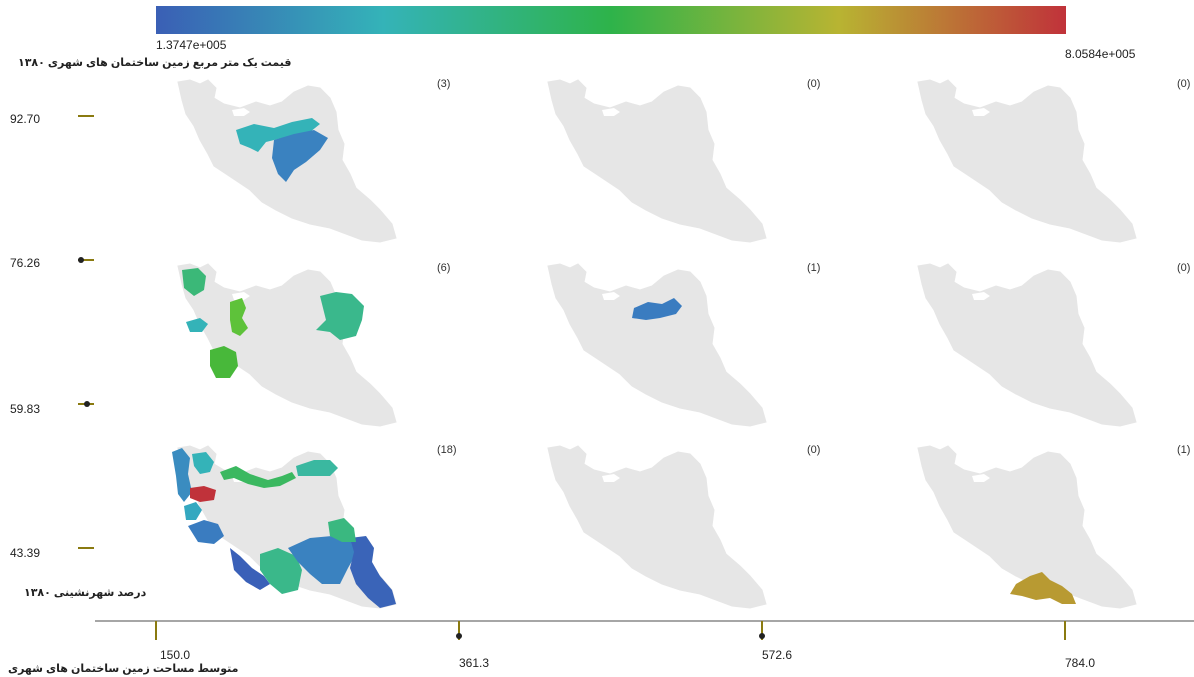  What do you see at coordinates (814, 268) in the screenshot?
I see `panel-count-1-1: (1)` at bounding box center [814, 268].